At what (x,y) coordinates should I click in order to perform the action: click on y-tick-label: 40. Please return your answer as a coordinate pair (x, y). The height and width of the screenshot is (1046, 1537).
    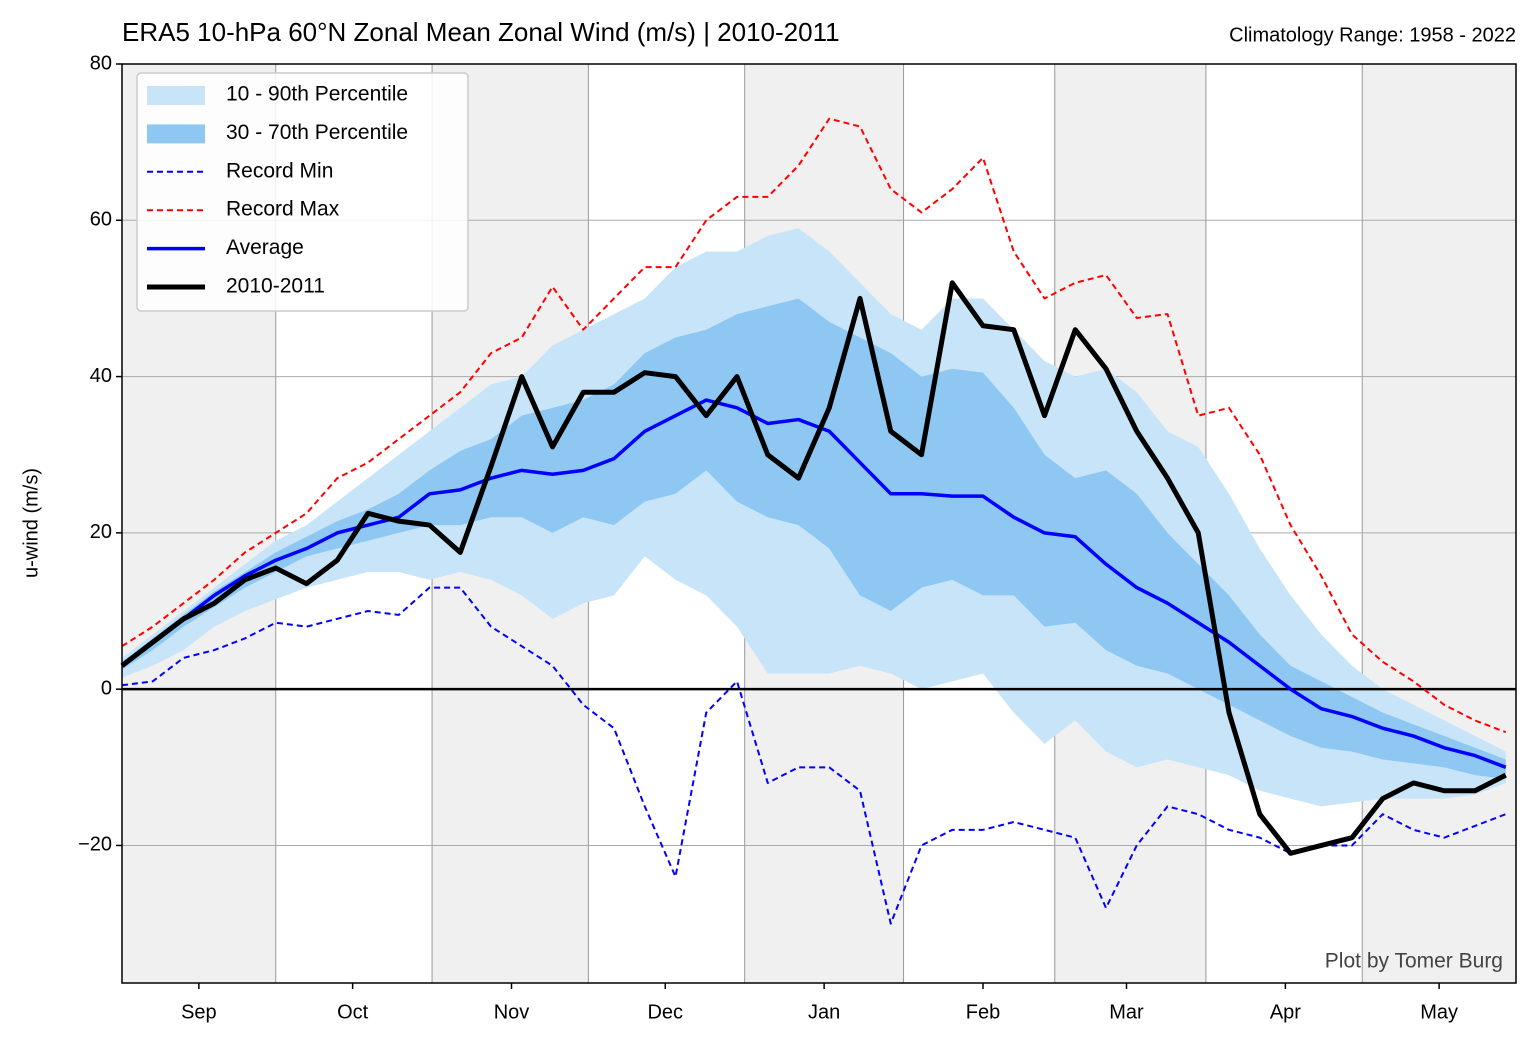
    Looking at the image, I should click on (101, 376).